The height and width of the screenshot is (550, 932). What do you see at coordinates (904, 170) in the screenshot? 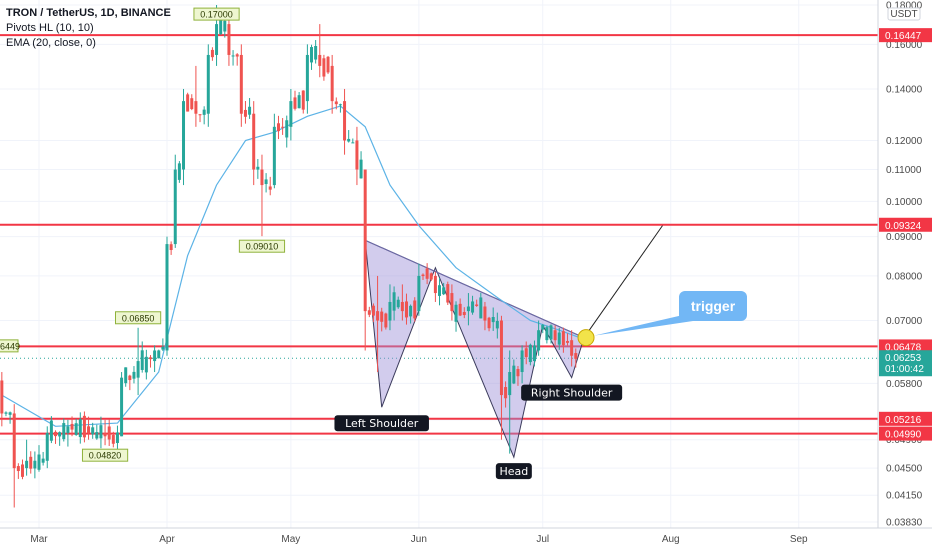
I see `price-tick-label: 0.11000` at bounding box center [904, 170].